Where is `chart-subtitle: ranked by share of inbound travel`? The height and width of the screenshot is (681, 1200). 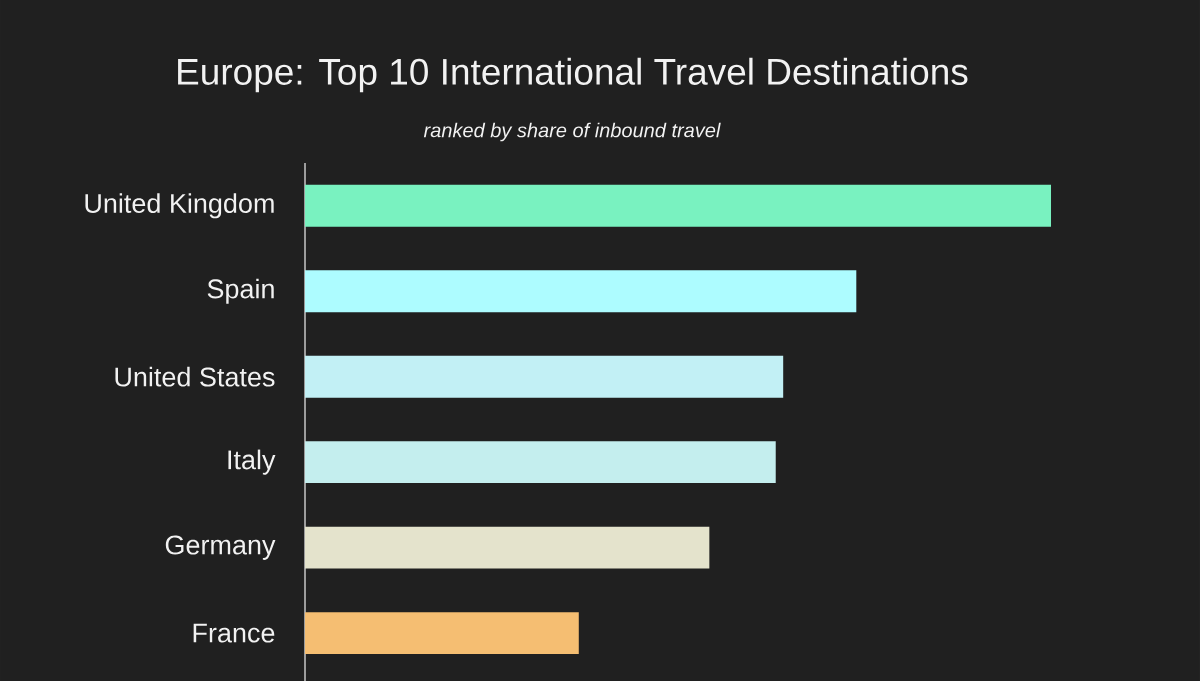
chart-subtitle: ranked by share of inbound travel is located at coordinates (572, 132).